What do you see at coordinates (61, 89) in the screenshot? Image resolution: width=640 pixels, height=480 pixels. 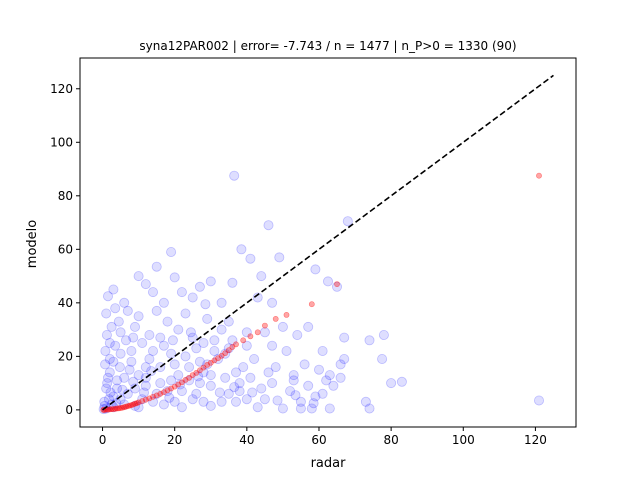 I see `y-tick-label: 120` at bounding box center [61, 89].